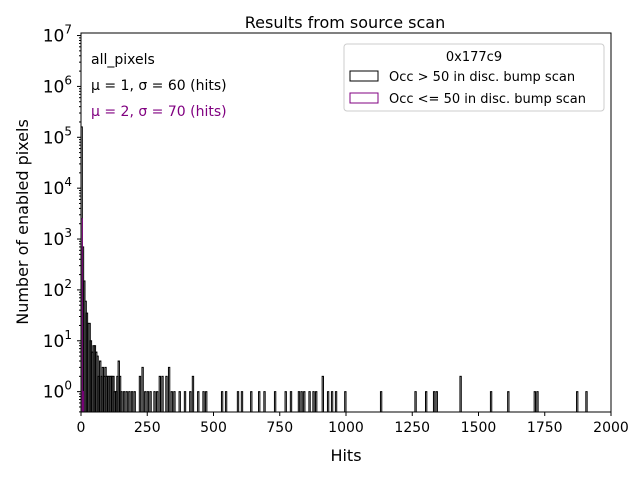 Image resolution: width=640 pixels, height=480 pixels. I want to click on y-axis-ticks: 10⁰ 10¹ 10² 10³ 10⁴ 10⁵ 10⁶ 10⁷, so click(62, 218).